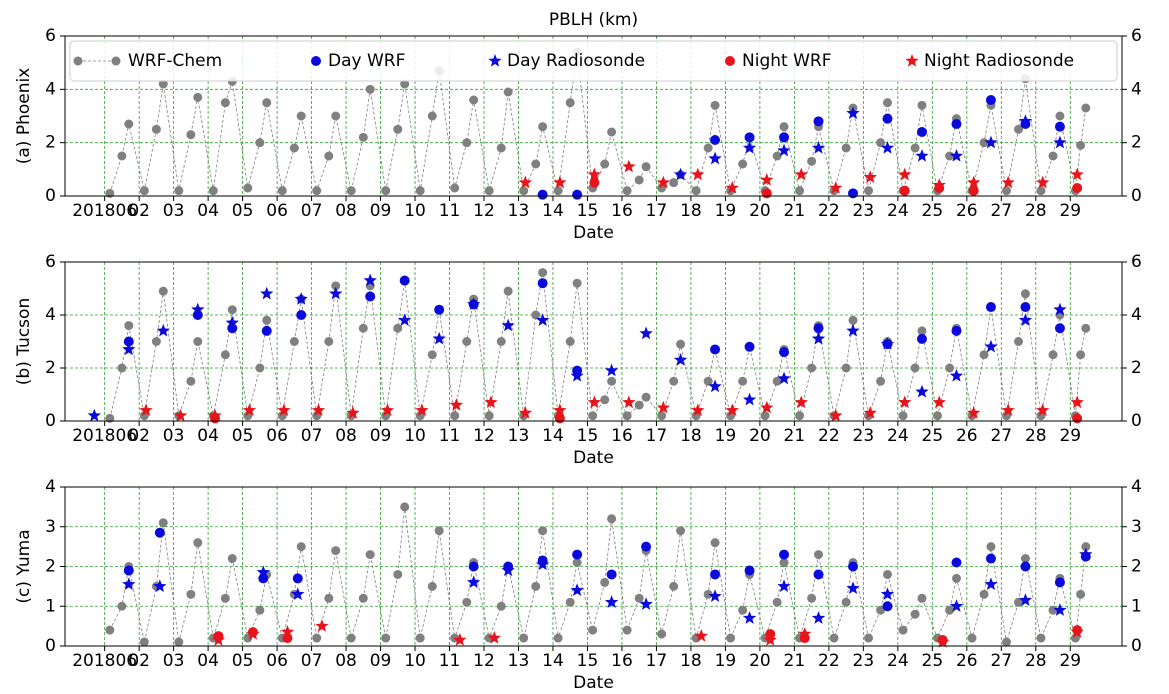 This screenshot has height=694, width=1169. I want to click on x-tick-label: 11, so click(450, 436).